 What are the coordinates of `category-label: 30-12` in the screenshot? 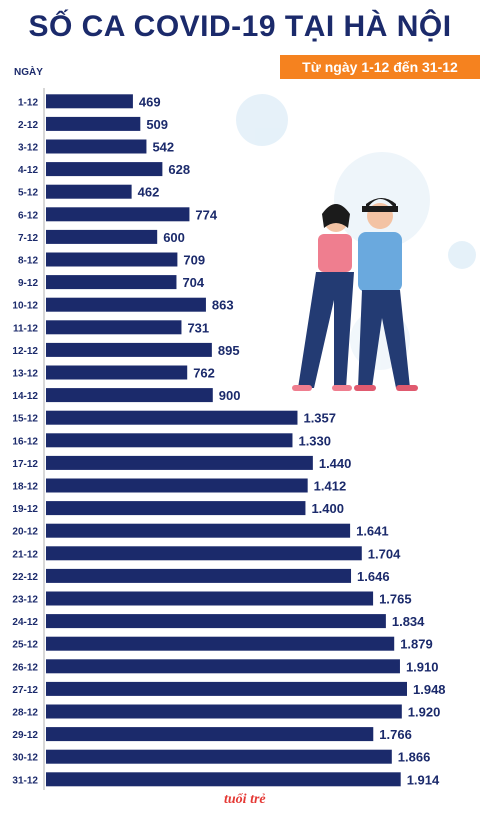 It's located at (25, 758).